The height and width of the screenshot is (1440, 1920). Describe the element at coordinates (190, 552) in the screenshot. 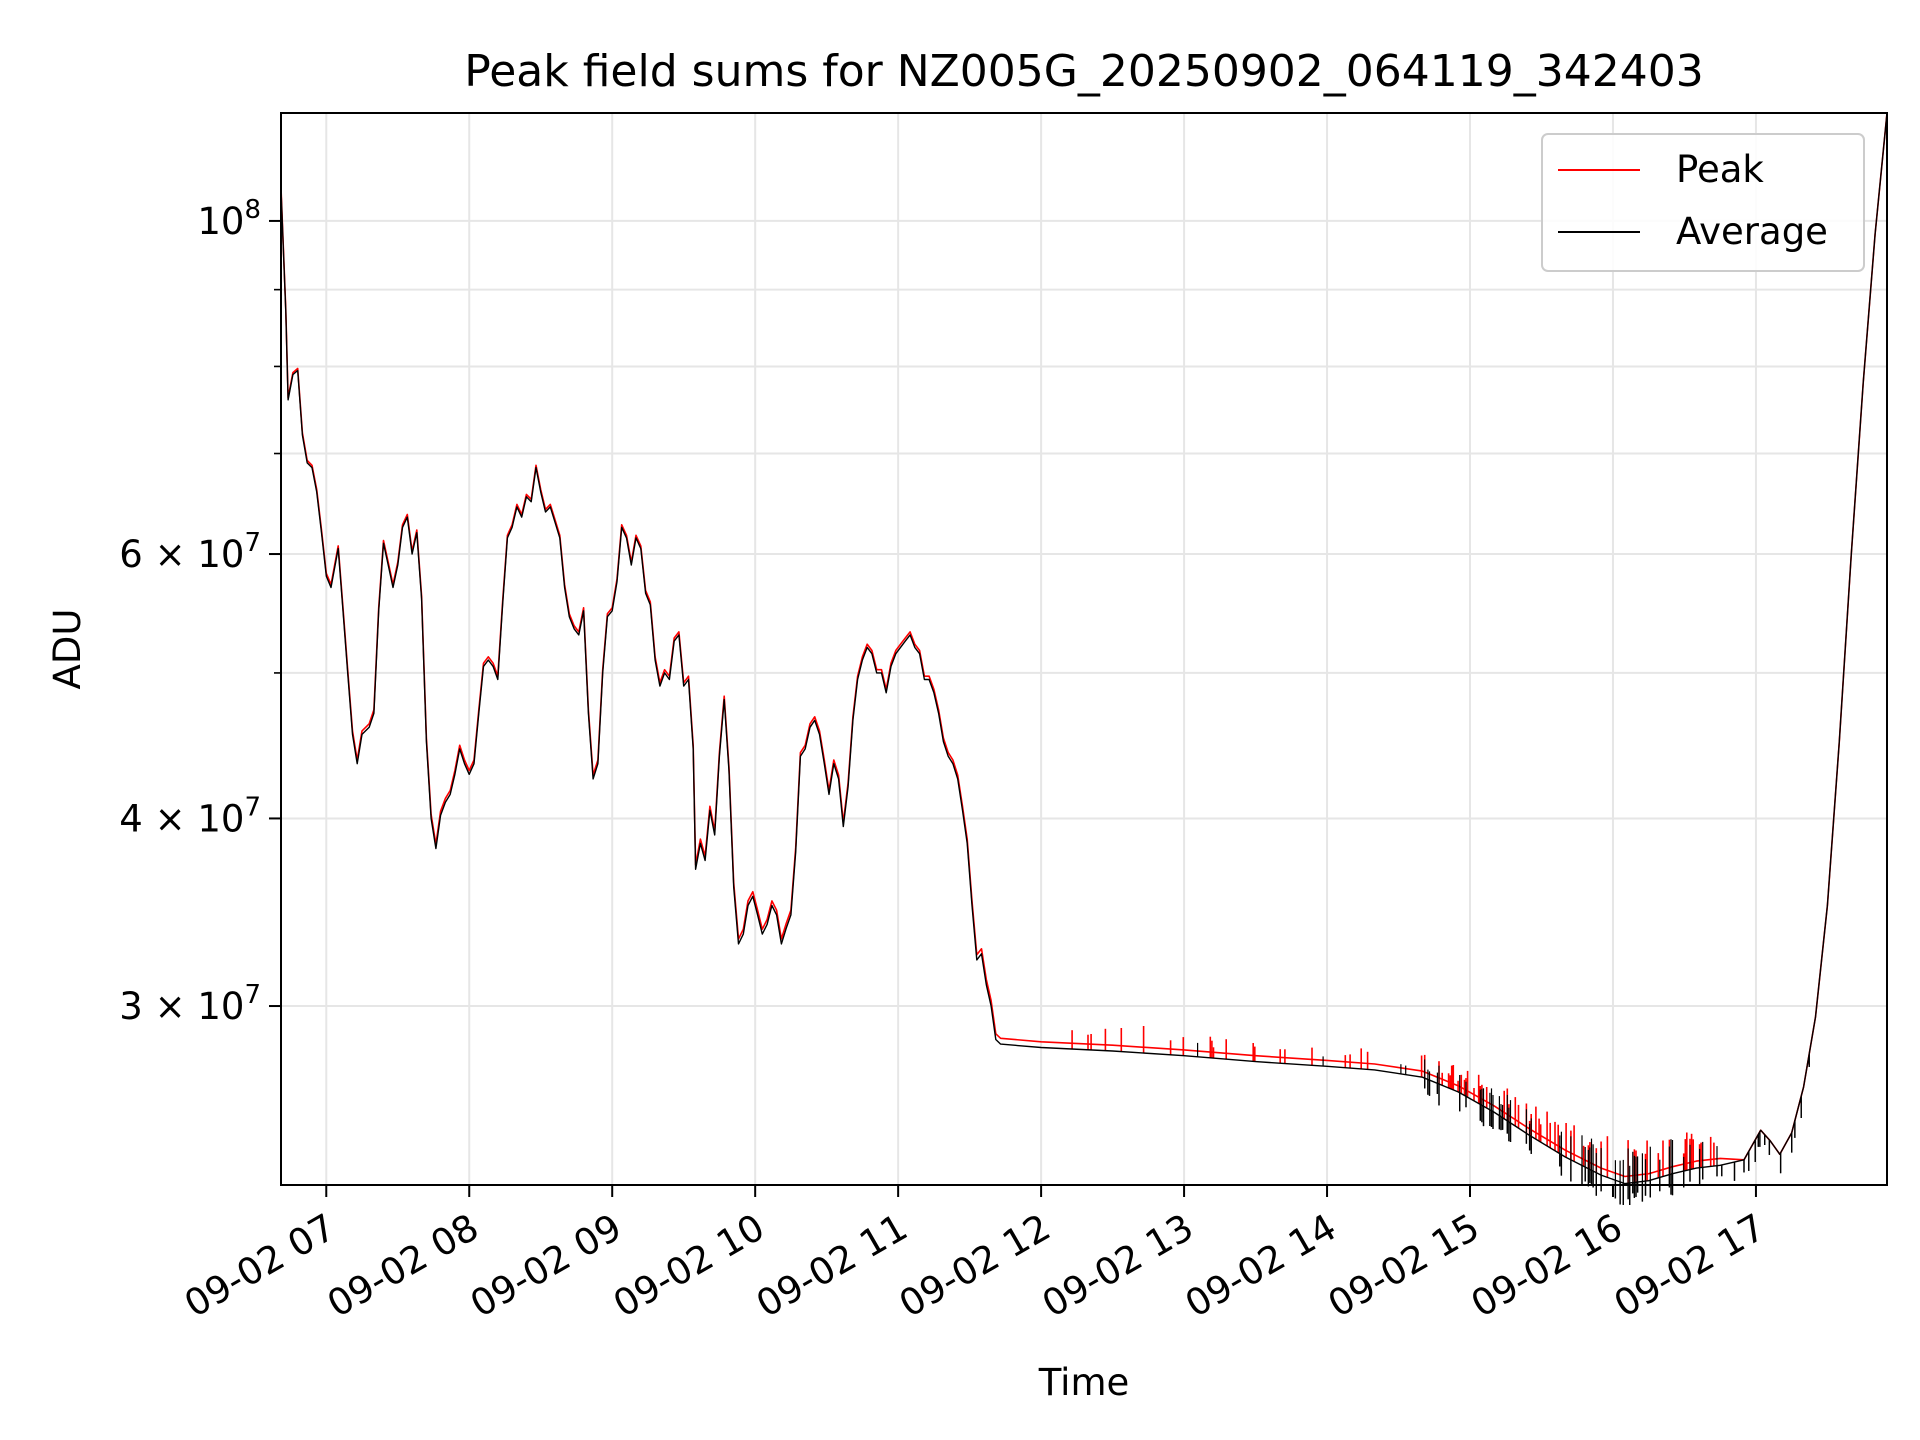

I see `y-tick-label: 6 × 107` at that location.